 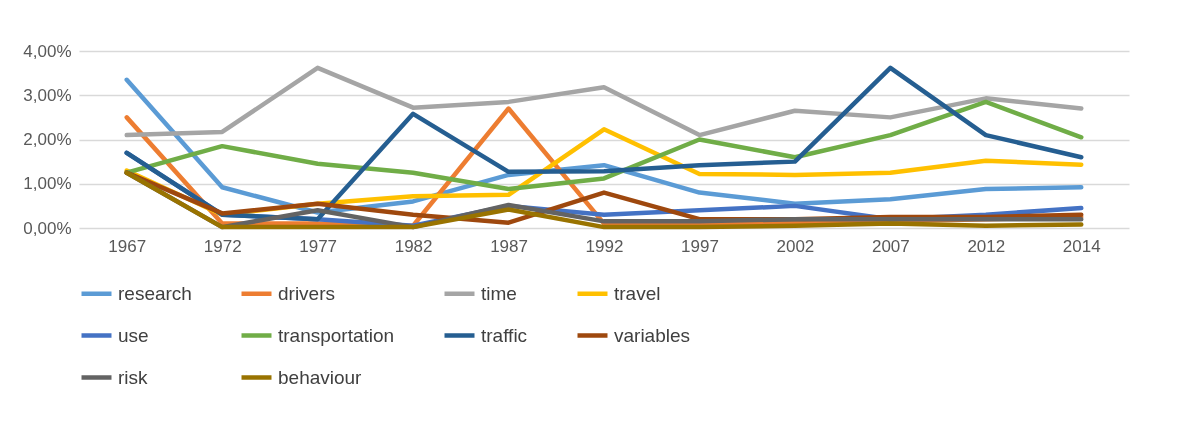 What do you see at coordinates (795, 246) in the screenshot?
I see `x-tick-label: 2002` at bounding box center [795, 246].